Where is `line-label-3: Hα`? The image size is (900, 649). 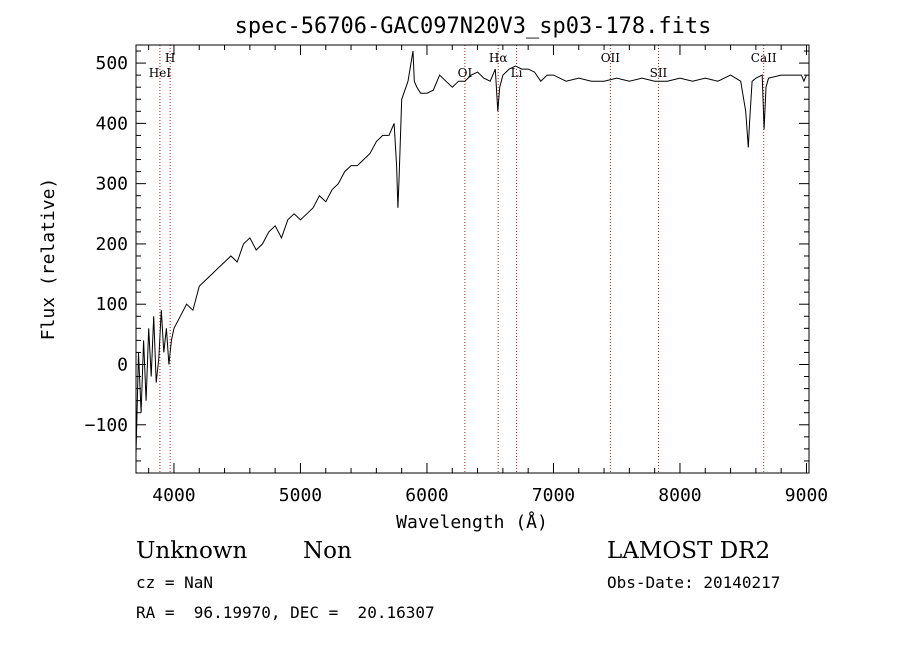 line-label-3: Hα is located at coordinates (498, 58).